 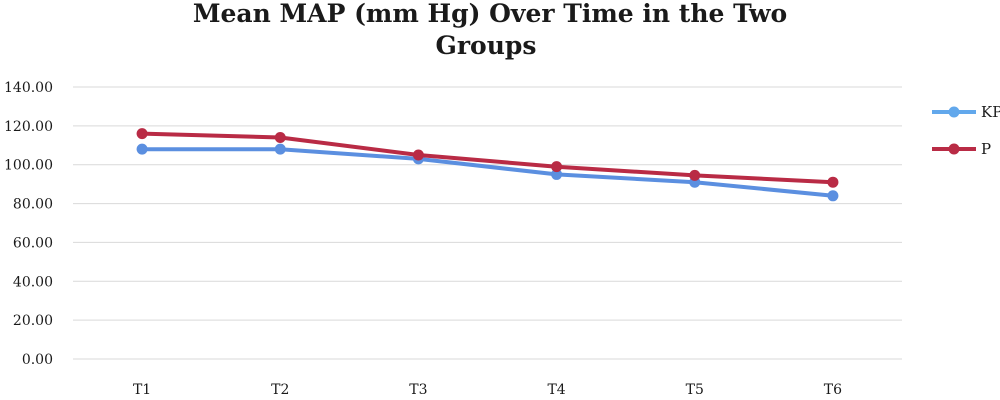 I want to click on legend-item-kp: KP, so click(x=966, y=112).